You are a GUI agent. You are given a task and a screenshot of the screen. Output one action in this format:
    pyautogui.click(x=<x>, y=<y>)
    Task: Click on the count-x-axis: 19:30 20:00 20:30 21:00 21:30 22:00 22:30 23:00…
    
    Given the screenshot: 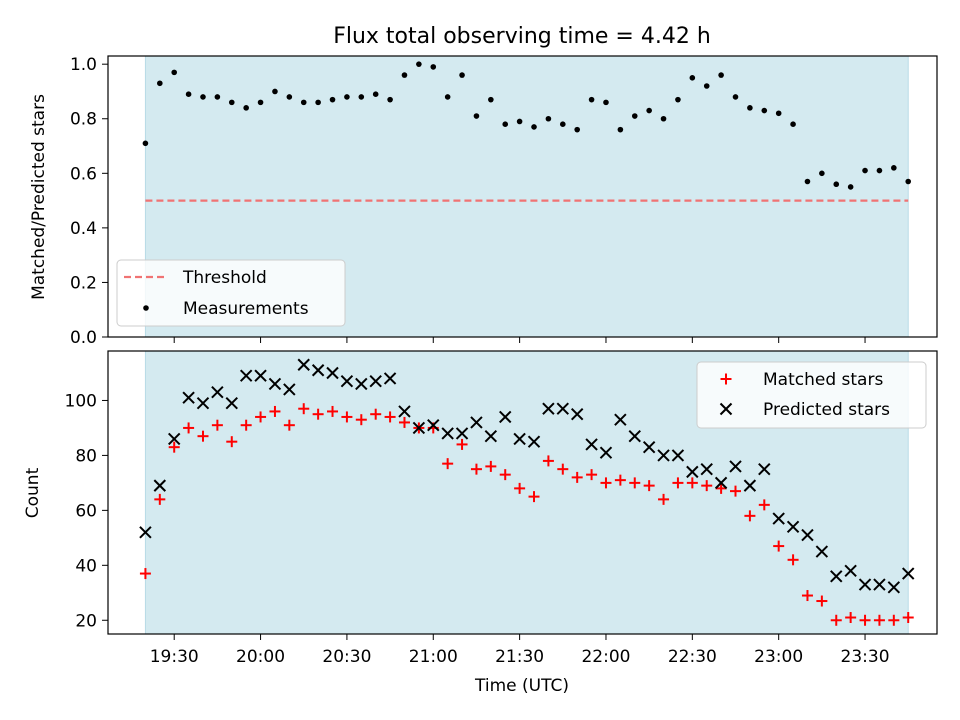 What is the action you would take?
    pyautogui.click(x=520, y=650)
    